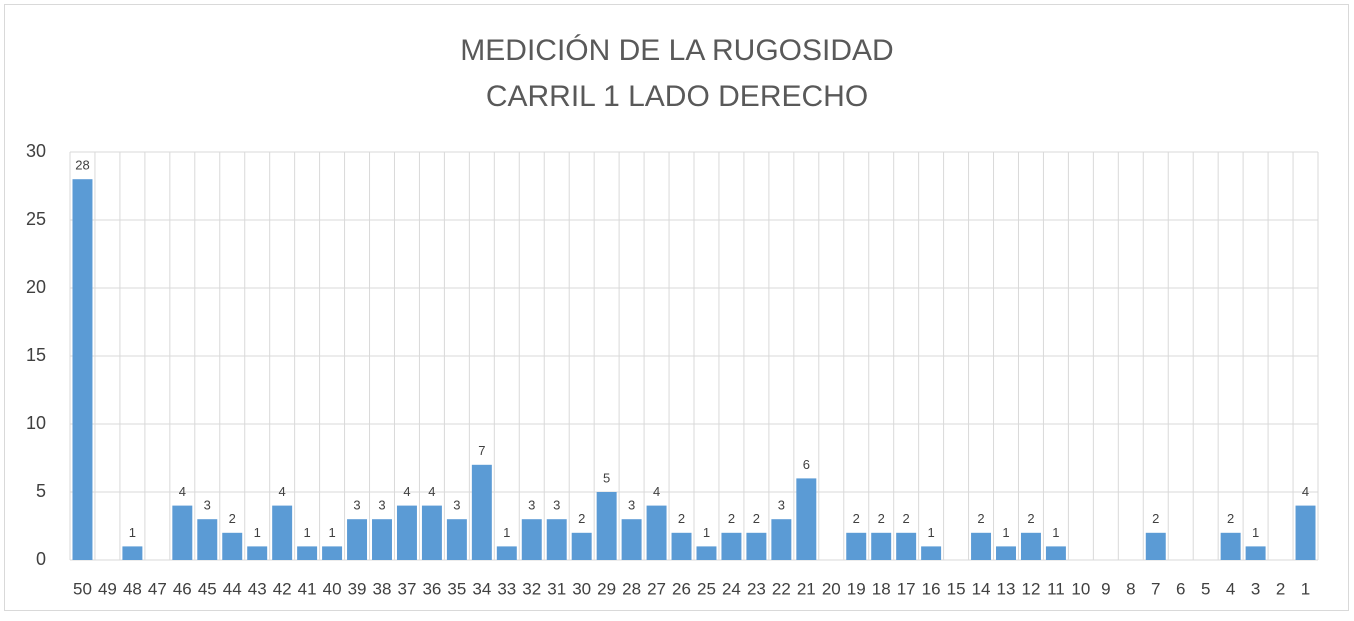 The image size is (1354, 621). Describe the element at coordinates (806, 464) in the screenshot. I see `data-label: 6` at that location.